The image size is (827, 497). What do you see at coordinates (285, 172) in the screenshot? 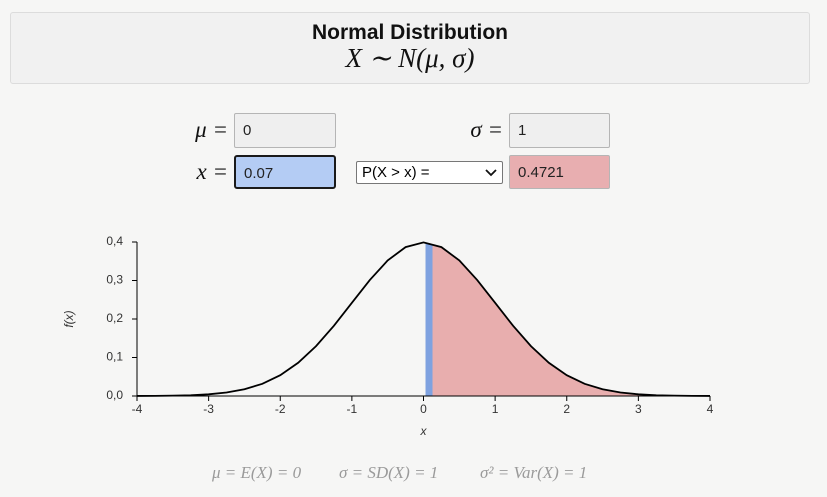
I see `x-input: 0.07` at bounding box center [285, 172].